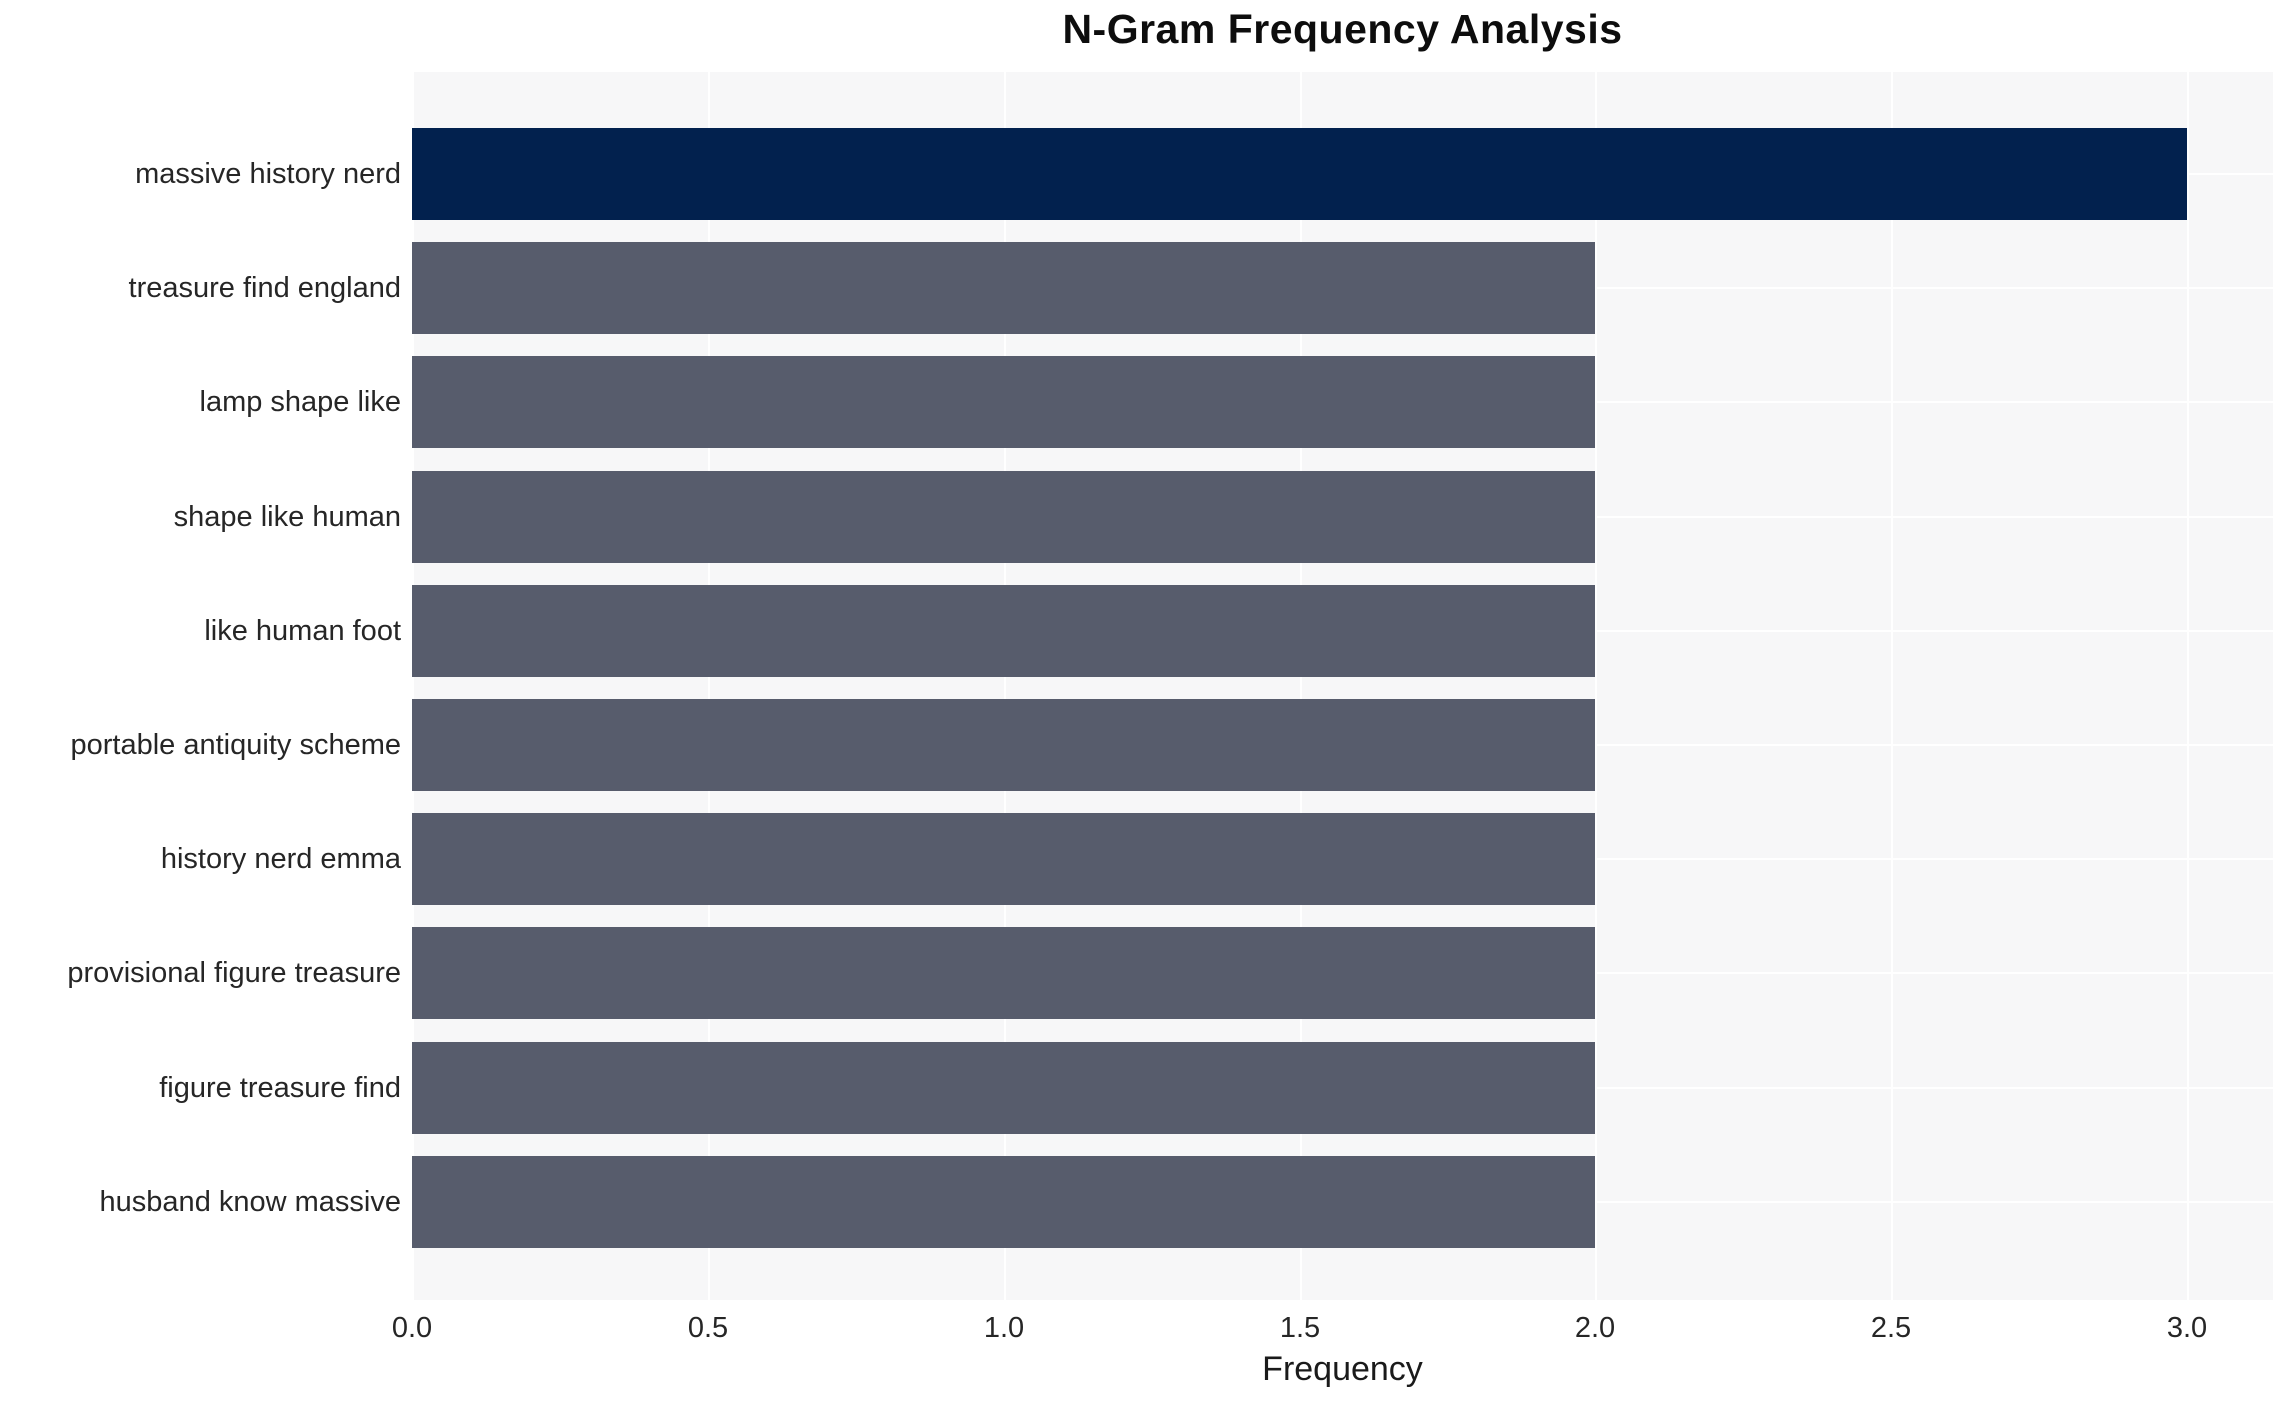 Image resolution: width=2293 pixels, height=1402 pixels. What do you see at coordinates (302, 631) in the screenshot?
I see `y-tick-label: like human foot` at bounding box center [302, 631].